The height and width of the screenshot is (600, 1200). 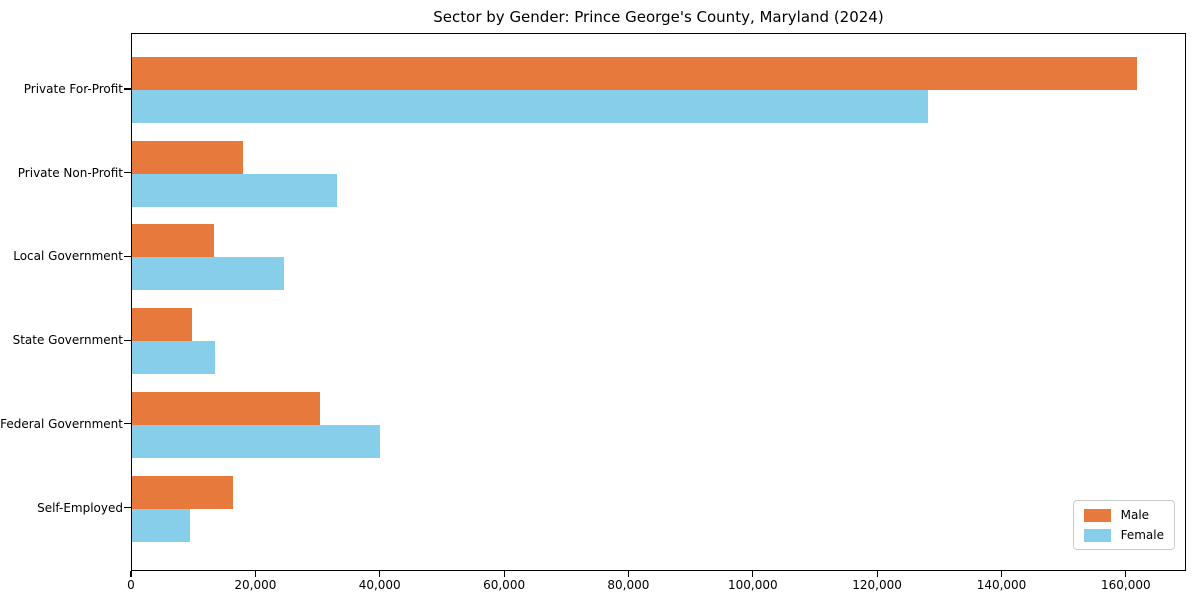 I want to click on x-tick-label: 160,000, so click(x=1125, y=585).